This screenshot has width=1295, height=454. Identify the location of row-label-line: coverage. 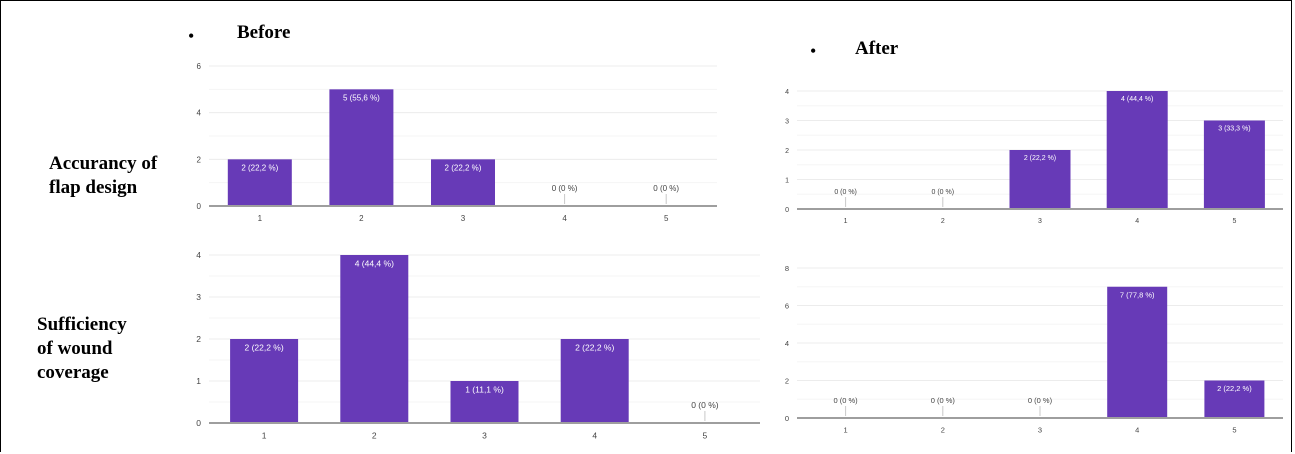
(73, 372).